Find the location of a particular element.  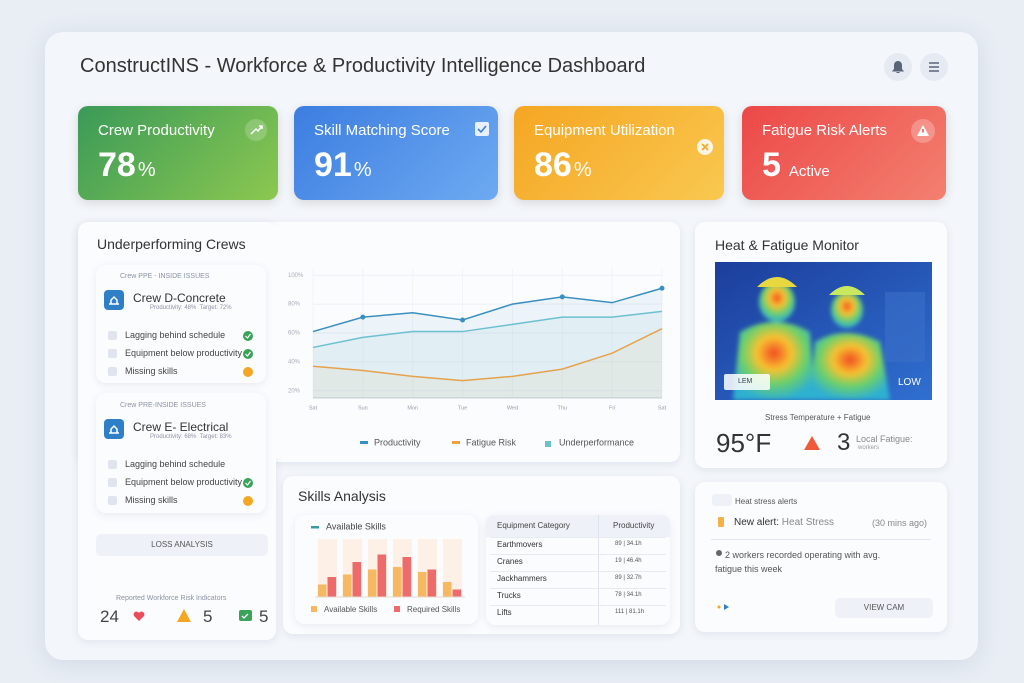

panel-title: Heat & Fatigue Monitor is located at coordinates (787, 245).